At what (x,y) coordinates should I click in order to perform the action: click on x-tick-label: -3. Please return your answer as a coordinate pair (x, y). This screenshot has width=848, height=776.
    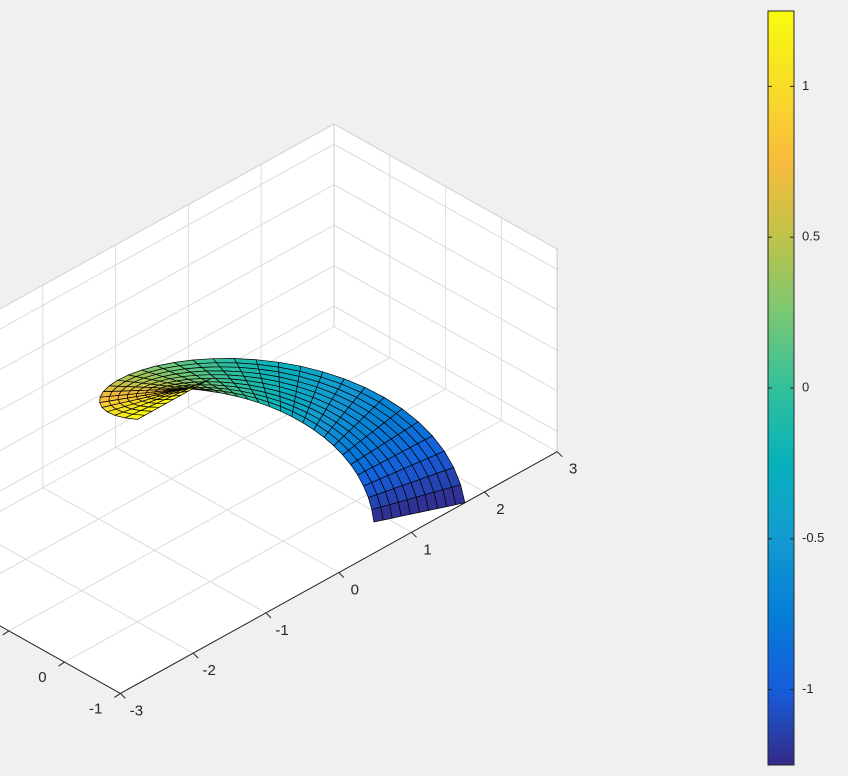
    Looking at the image, I should click on (136, 710).